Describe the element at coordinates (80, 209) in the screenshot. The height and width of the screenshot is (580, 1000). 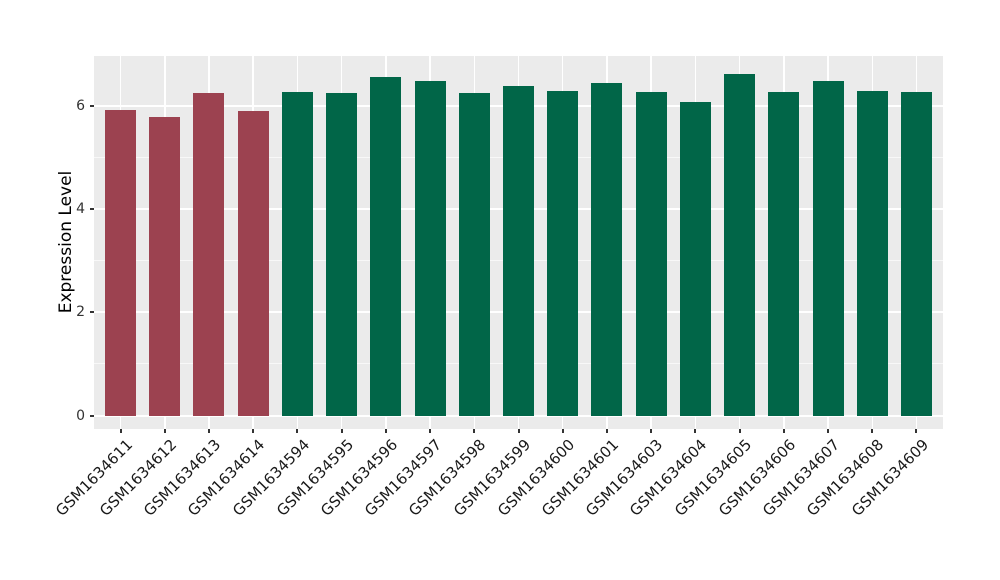
I see `y-tick-label: 4` at that location.